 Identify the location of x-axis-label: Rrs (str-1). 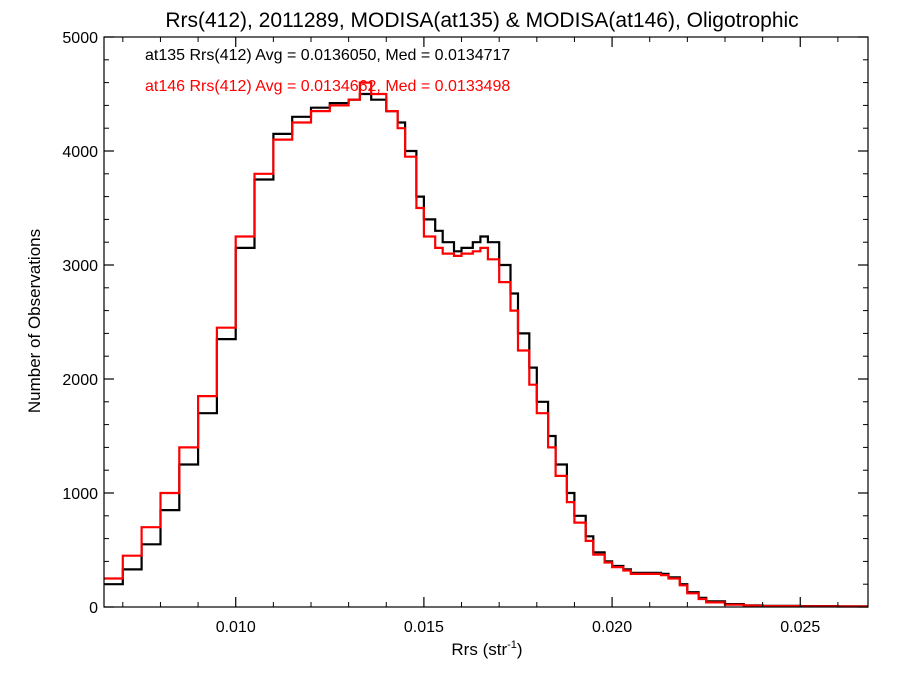
(486, 649).